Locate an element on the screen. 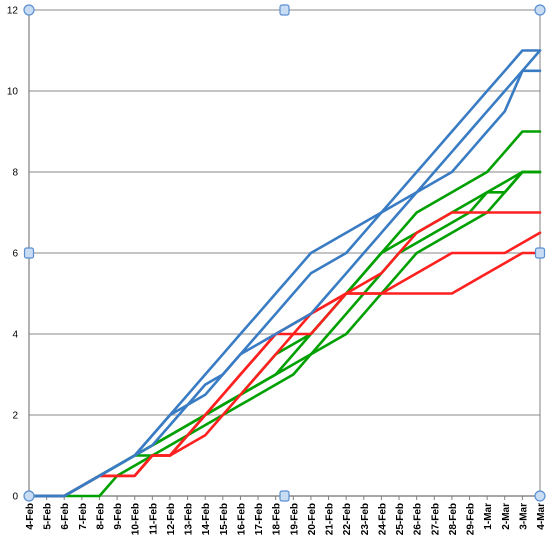  y-tick-label: 4 is located at coordinates (15, 335).